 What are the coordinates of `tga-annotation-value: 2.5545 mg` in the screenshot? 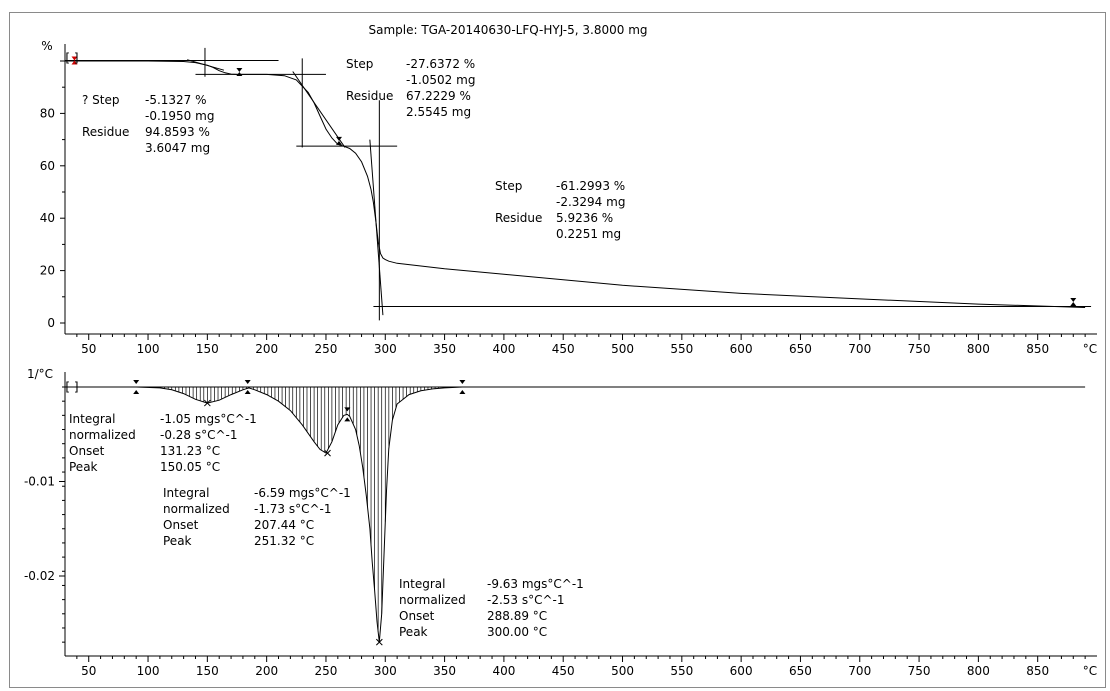 It's located at (438, 112).